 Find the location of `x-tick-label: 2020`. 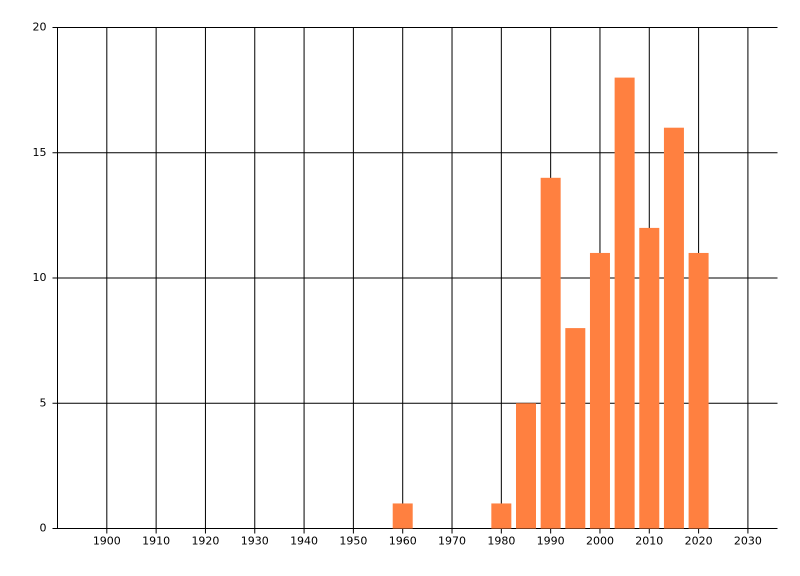

x-tick-label: 2020 is located at coordinates (699, 541).